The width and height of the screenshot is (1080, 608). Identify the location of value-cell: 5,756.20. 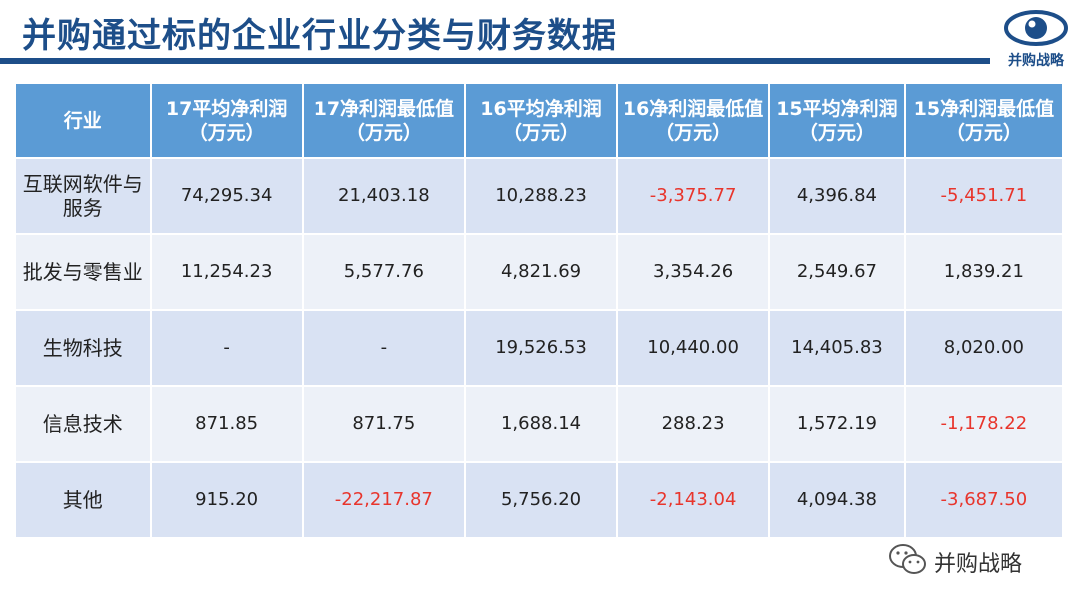
(541, 500).